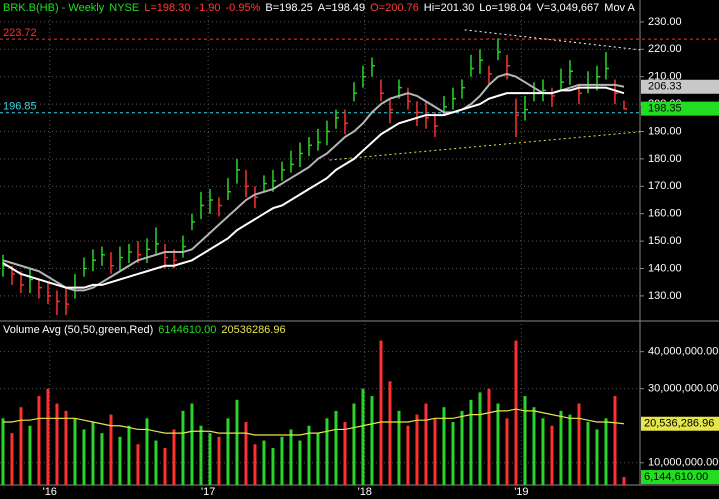  What do you see at coordinates (54, 8) in the screenshot?
I see `header-item: BRK.B(HB) - Weekly` at bounding box center [54, 8].